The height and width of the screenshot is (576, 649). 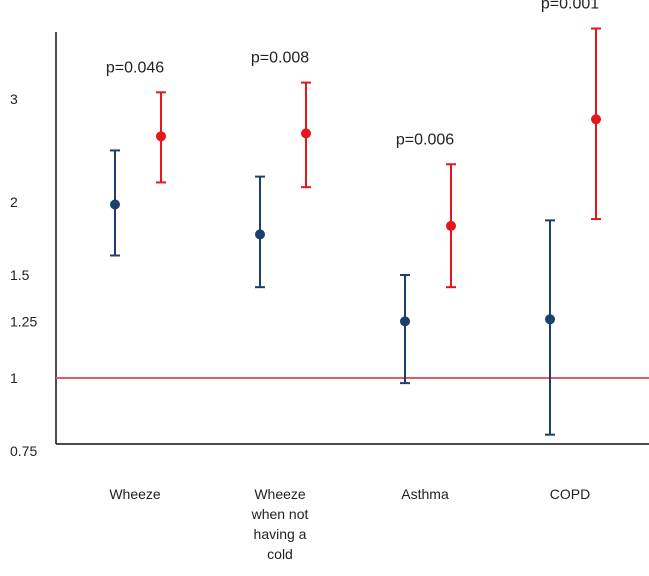 I want to click on x-category-label-line: having a, so click(x=280, y=534).